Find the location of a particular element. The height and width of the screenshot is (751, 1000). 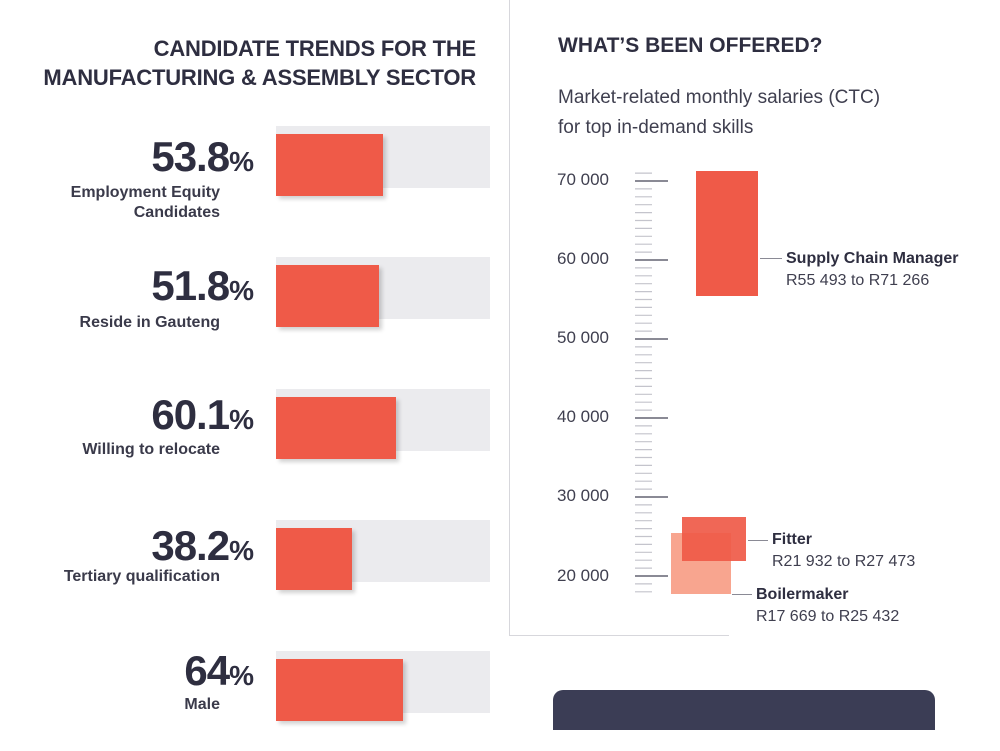

trend-label-line: Willing to relocate is located at coordinates (151, 449).